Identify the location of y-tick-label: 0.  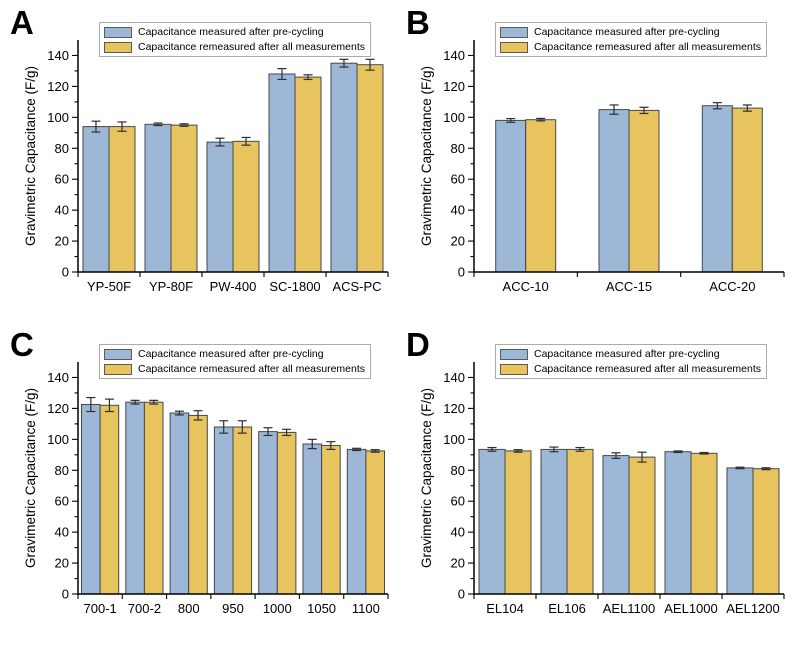
(65, 594).